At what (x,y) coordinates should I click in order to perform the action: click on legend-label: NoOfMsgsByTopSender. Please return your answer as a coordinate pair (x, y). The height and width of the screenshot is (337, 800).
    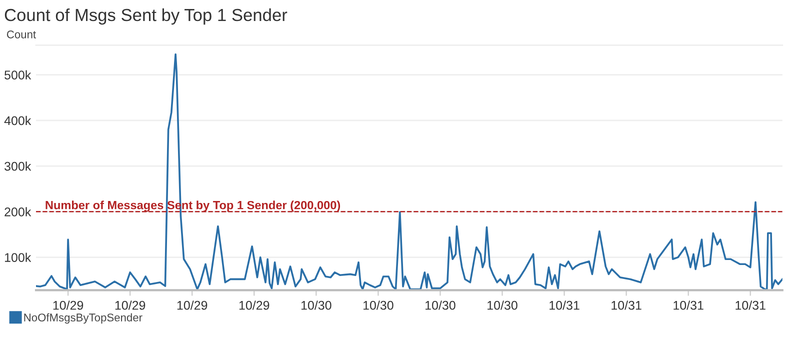
    Looking at the image, I should click on (83, 318).